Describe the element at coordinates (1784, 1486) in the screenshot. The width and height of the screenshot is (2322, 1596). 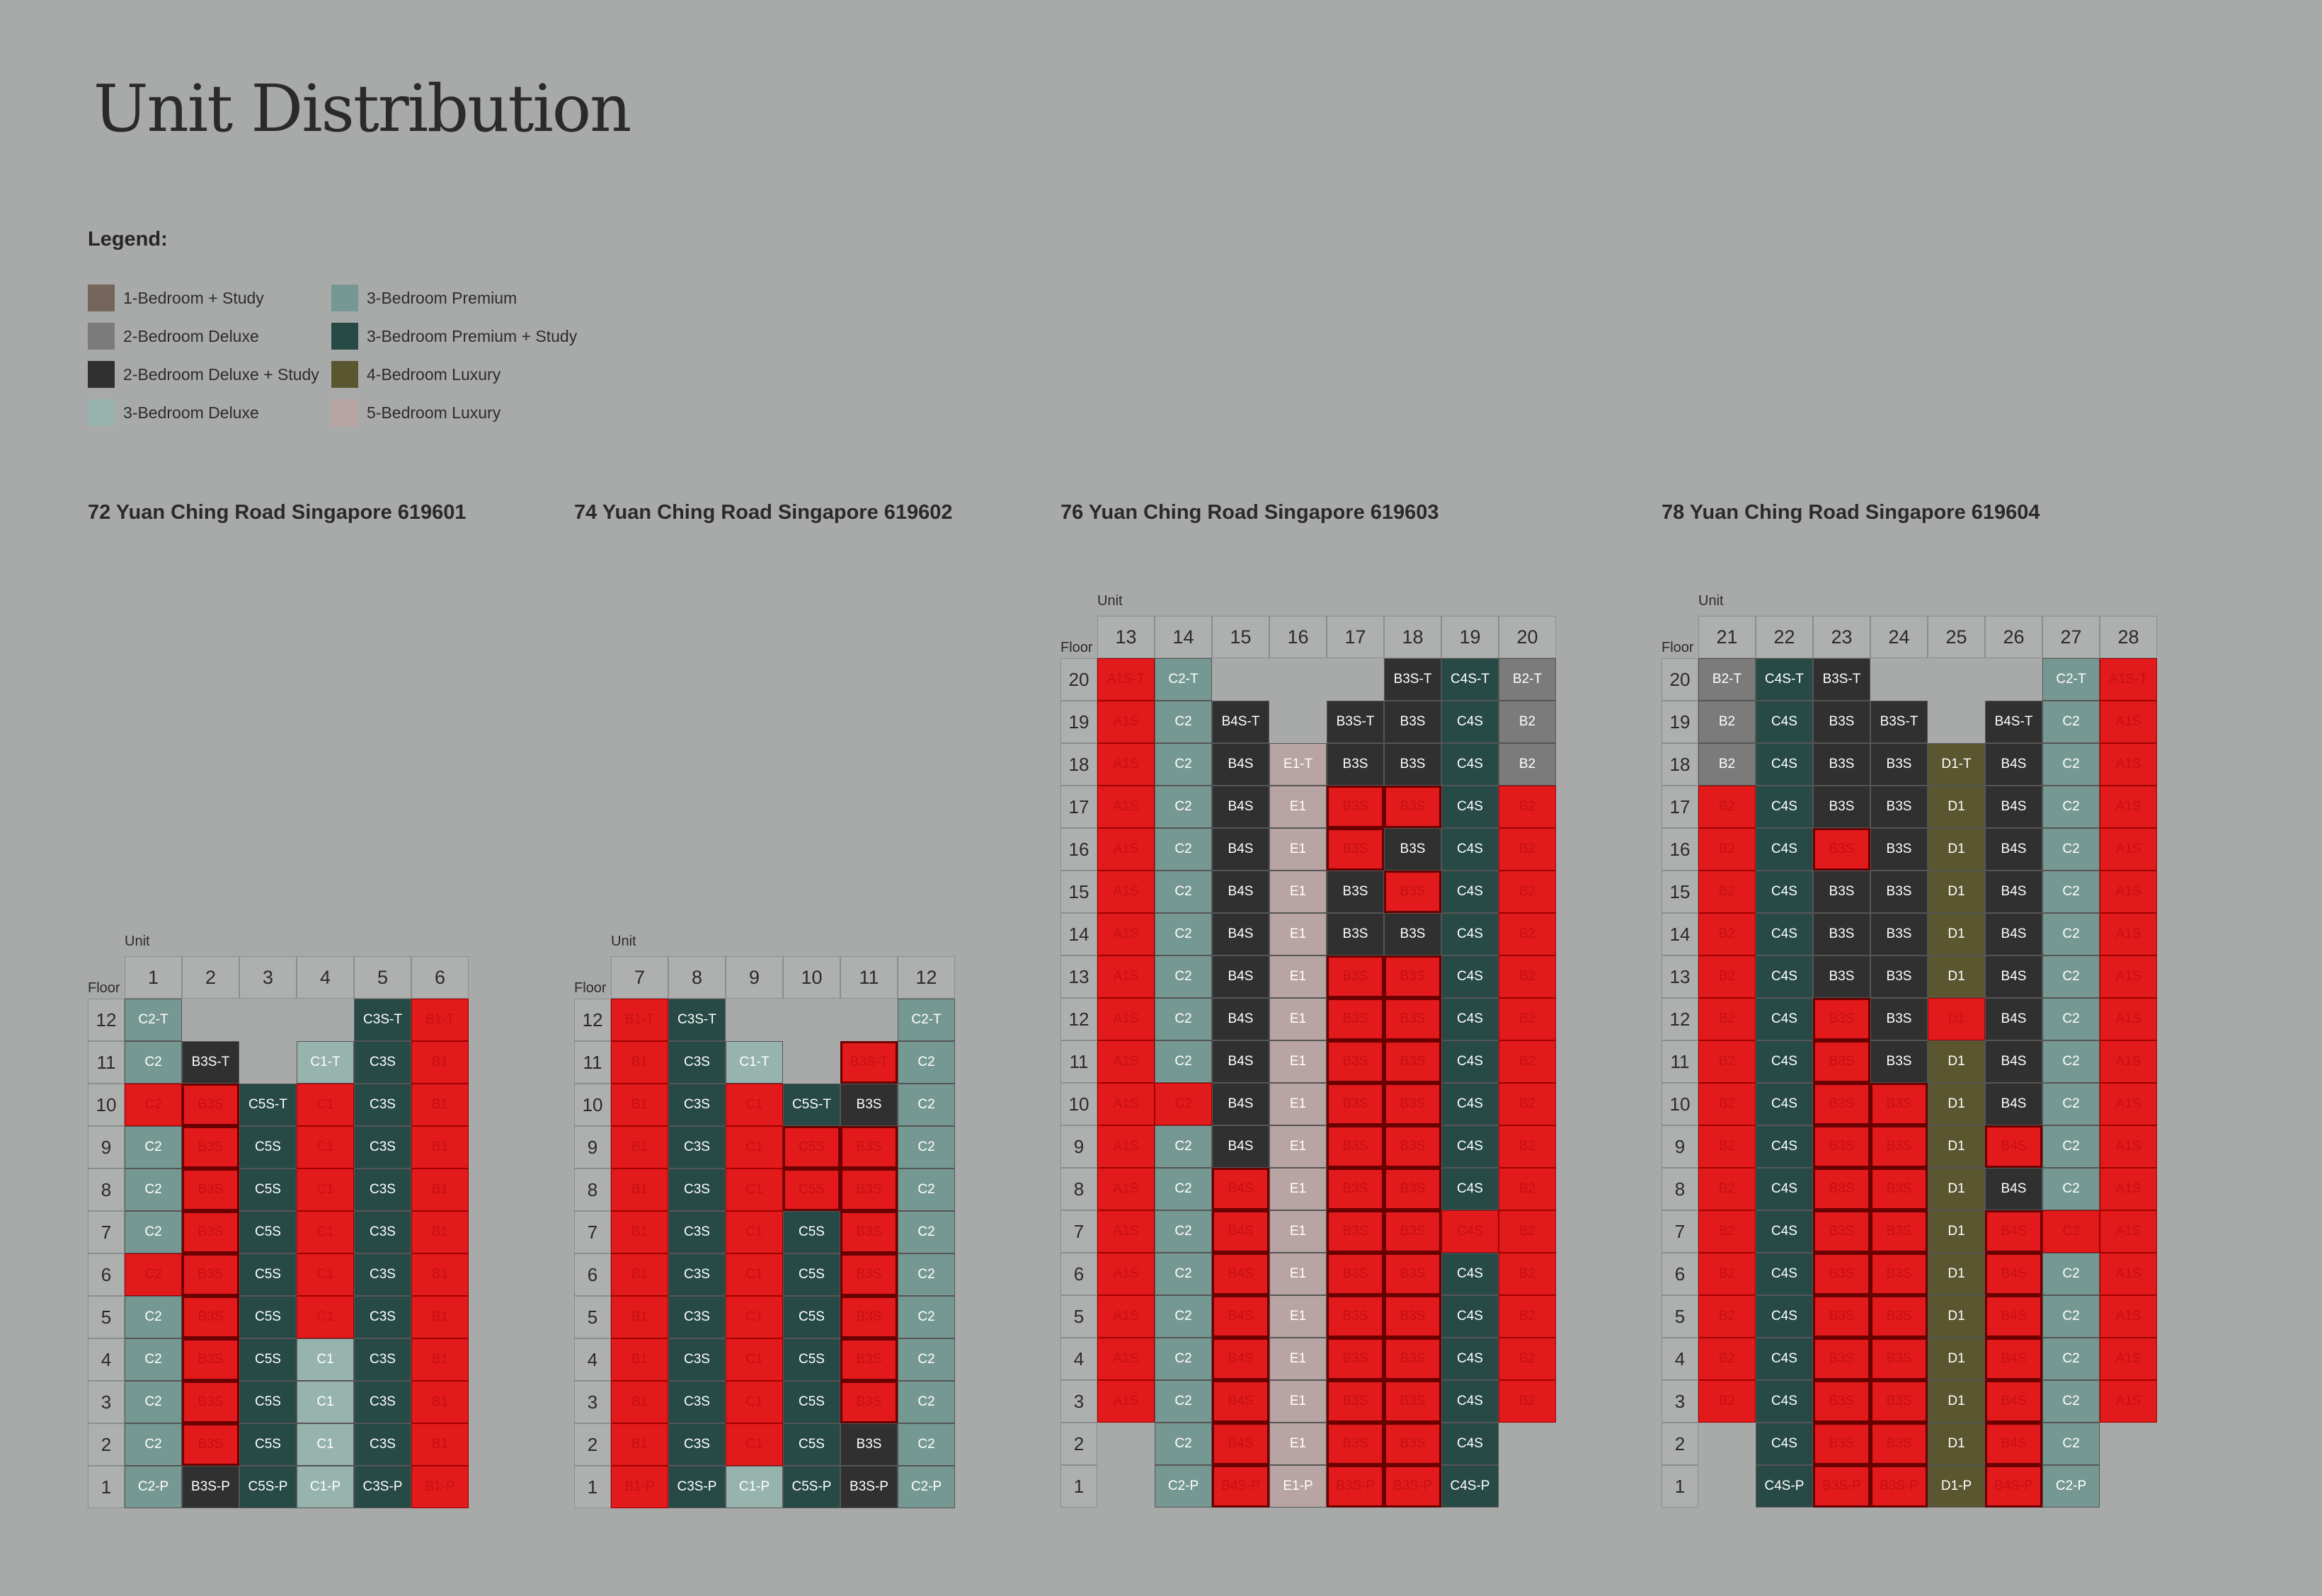
I see `unit-cell: C4S-P` at that location.